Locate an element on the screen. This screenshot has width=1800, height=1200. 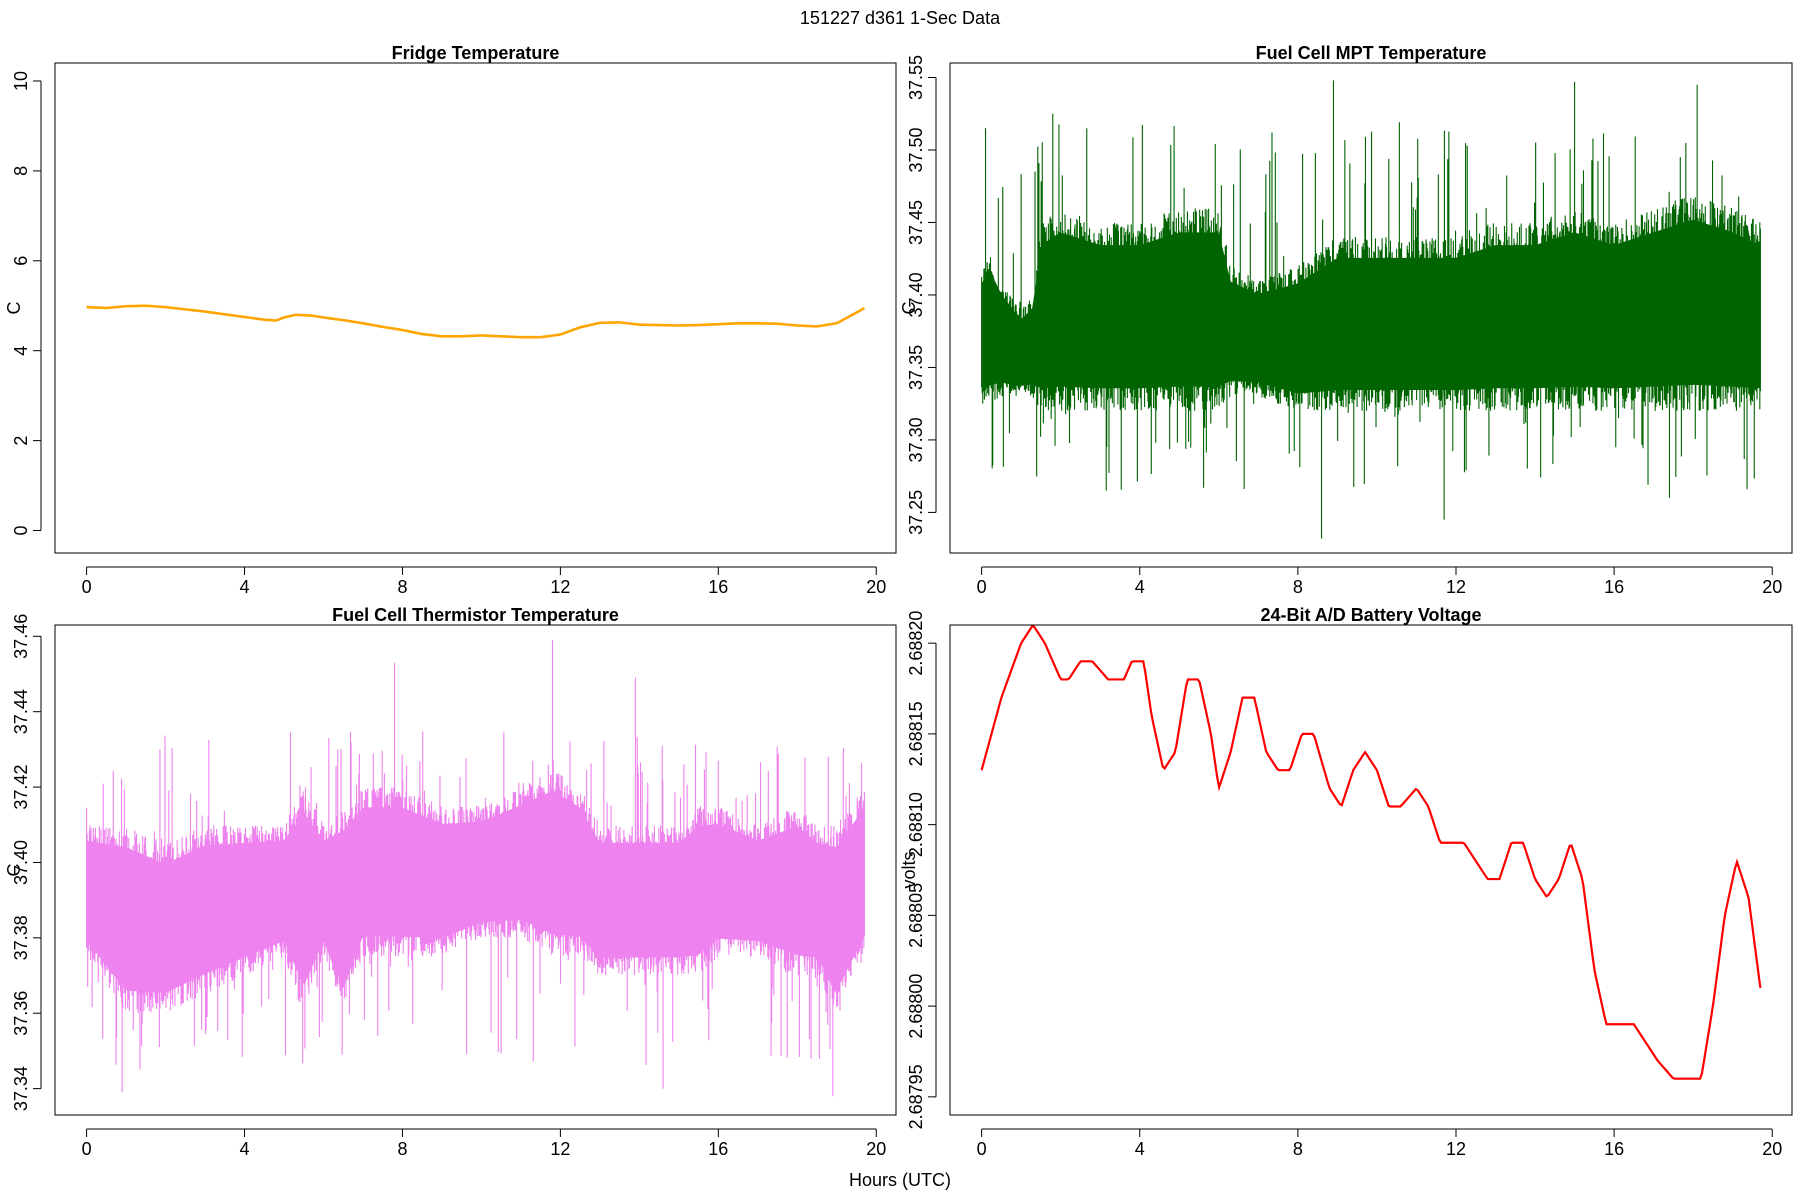
y-tick-label: 37.55 is located at coordinates (916, 77).